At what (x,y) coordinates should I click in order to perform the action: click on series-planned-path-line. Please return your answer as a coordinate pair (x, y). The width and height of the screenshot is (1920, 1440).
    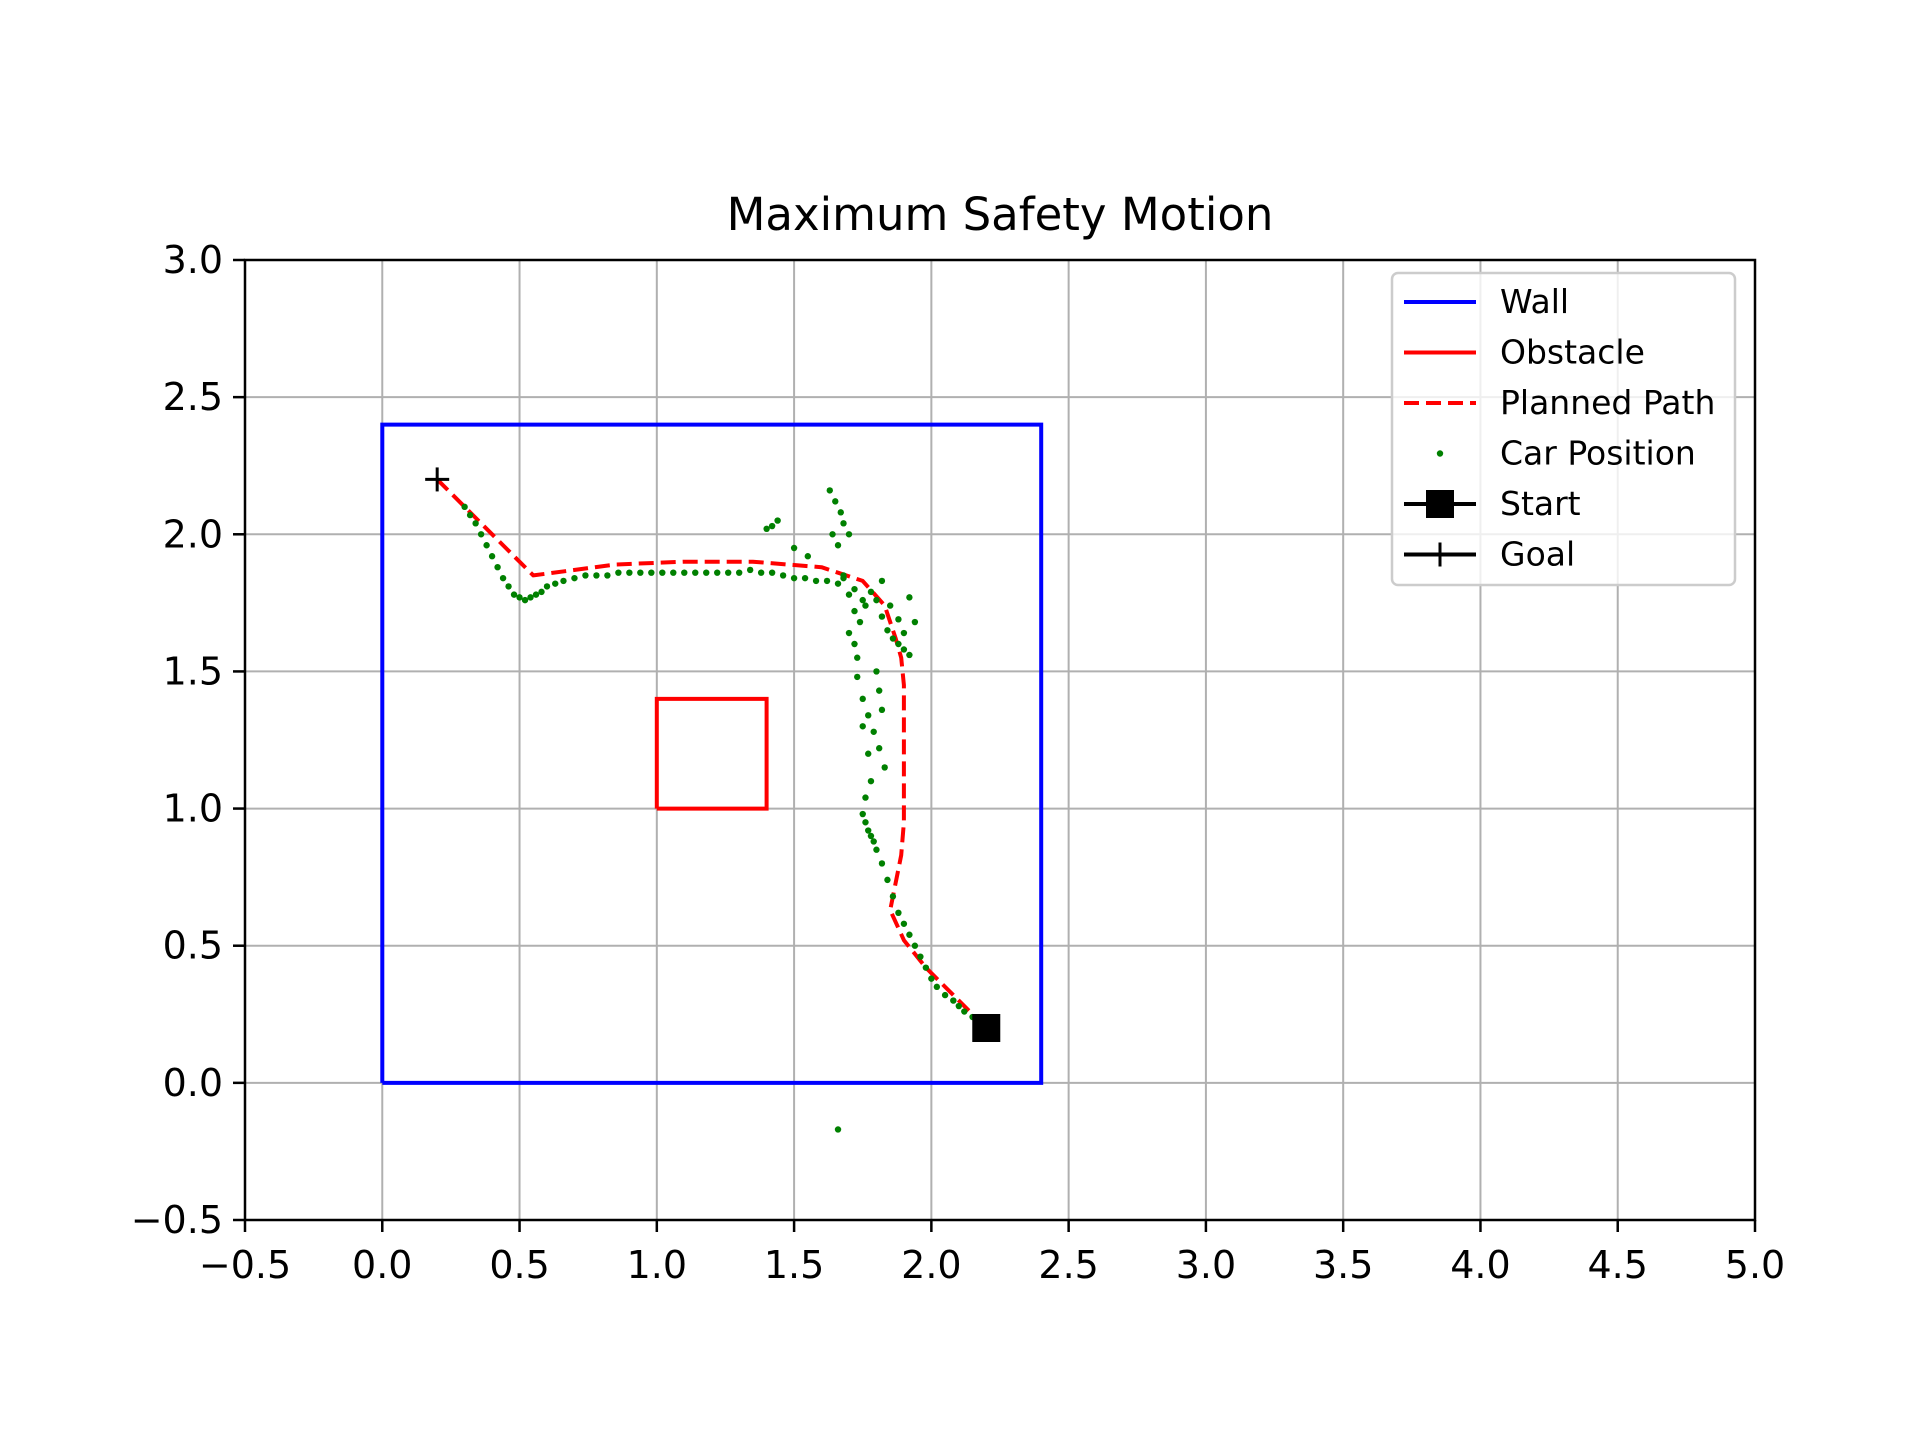
    Looking at the image, I should click on (711, 753).